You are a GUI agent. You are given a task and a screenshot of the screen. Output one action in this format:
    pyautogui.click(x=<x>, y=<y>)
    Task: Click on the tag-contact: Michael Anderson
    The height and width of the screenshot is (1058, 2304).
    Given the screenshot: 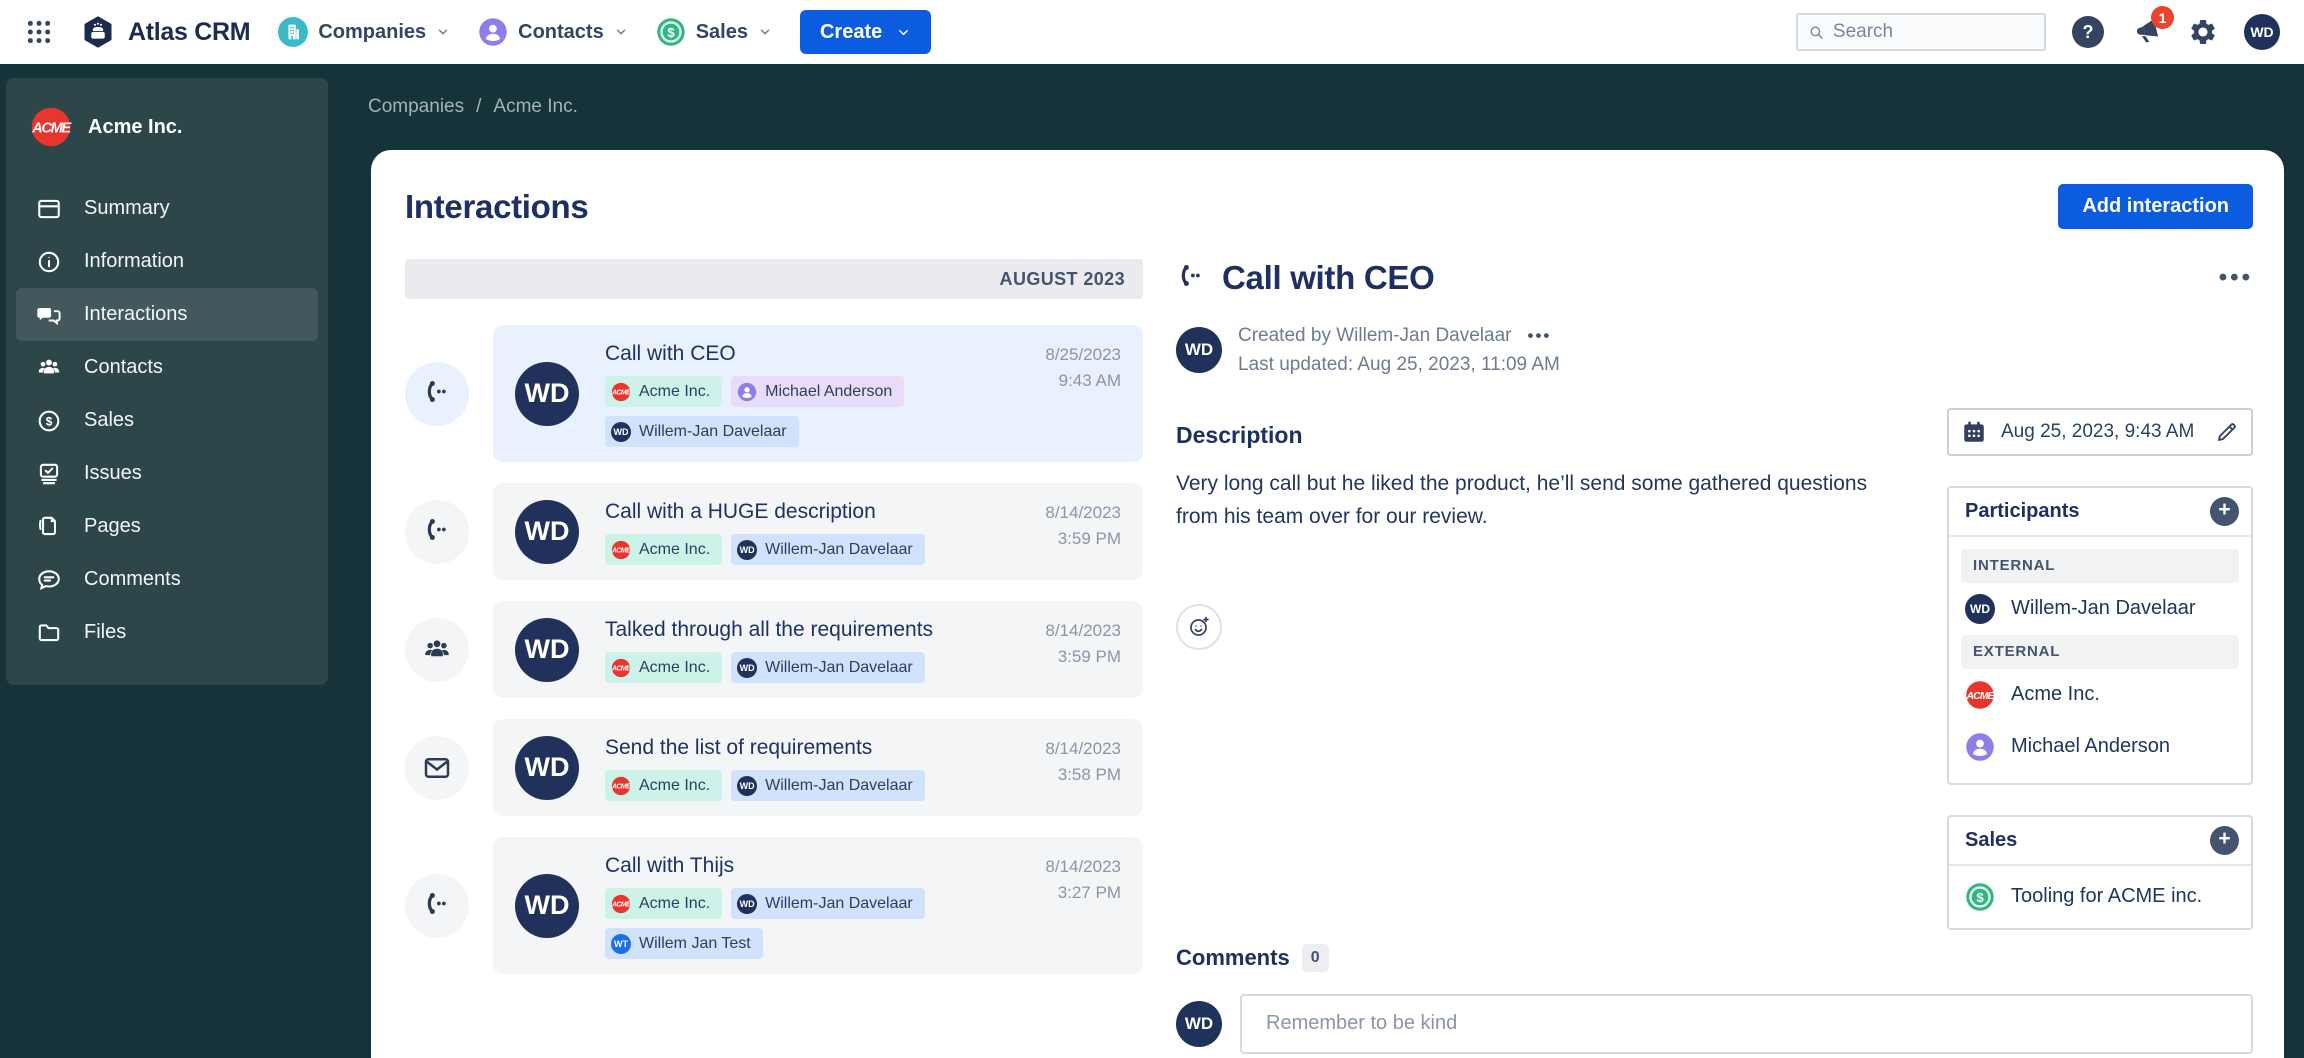 What is the action you would take?
    pyautogui.click(x=818, y=391)
    